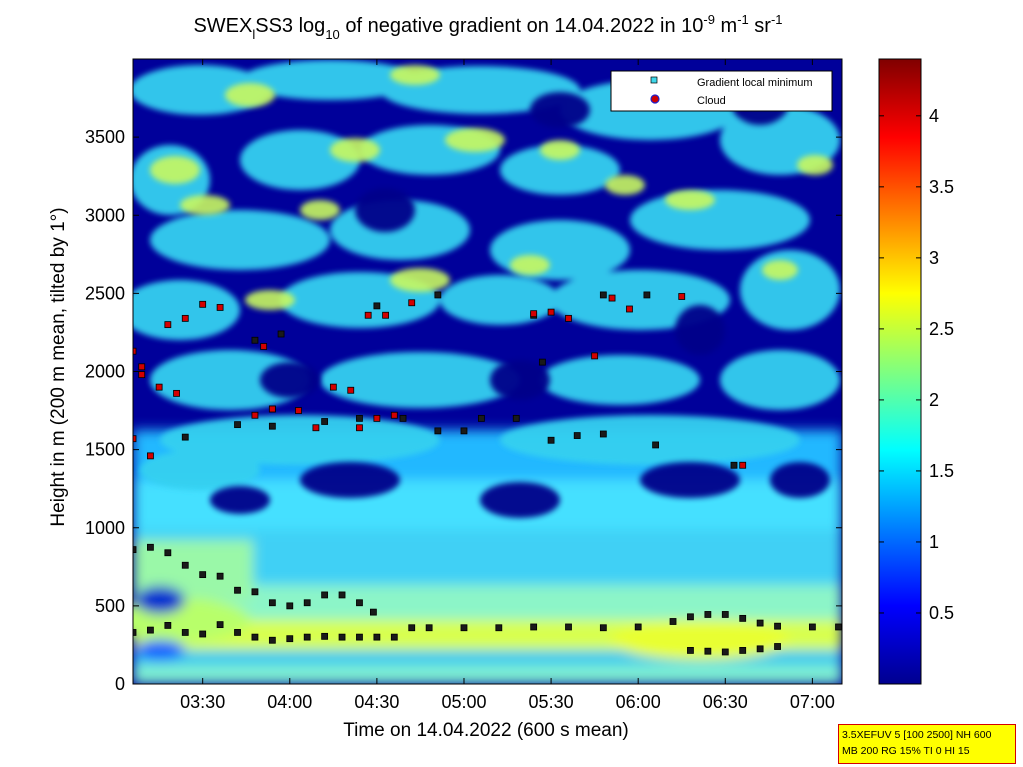 This screenshot has height=767, width=1023. I want to click on x-tick-label: 03:30, so click(202, 702).